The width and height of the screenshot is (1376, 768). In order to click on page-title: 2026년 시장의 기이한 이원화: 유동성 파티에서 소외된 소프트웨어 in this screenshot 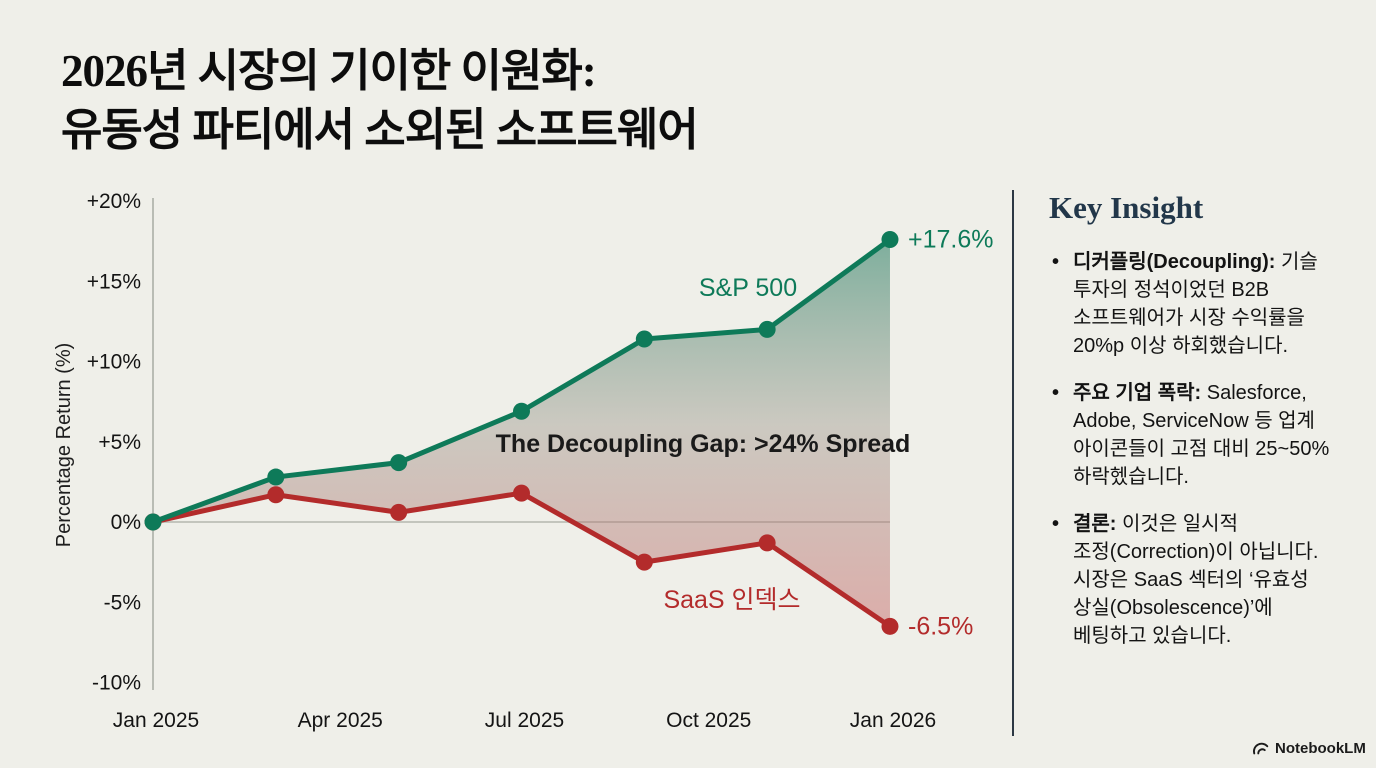, I will do `click(380, 101)`.